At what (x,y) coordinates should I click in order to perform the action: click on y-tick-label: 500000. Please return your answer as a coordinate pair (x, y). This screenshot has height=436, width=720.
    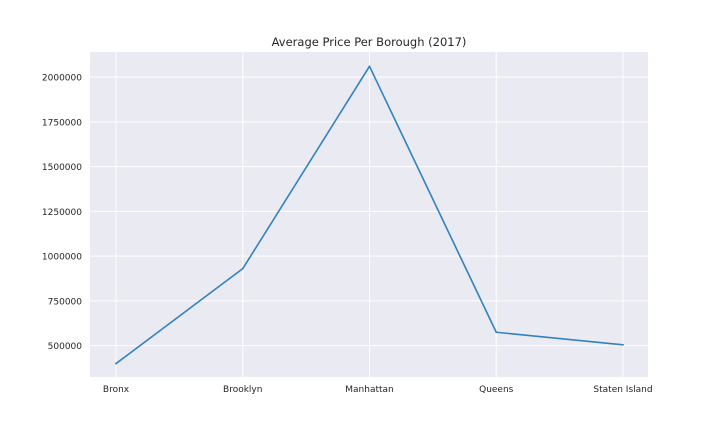
    Looking at the image, I should click on (65, 347).